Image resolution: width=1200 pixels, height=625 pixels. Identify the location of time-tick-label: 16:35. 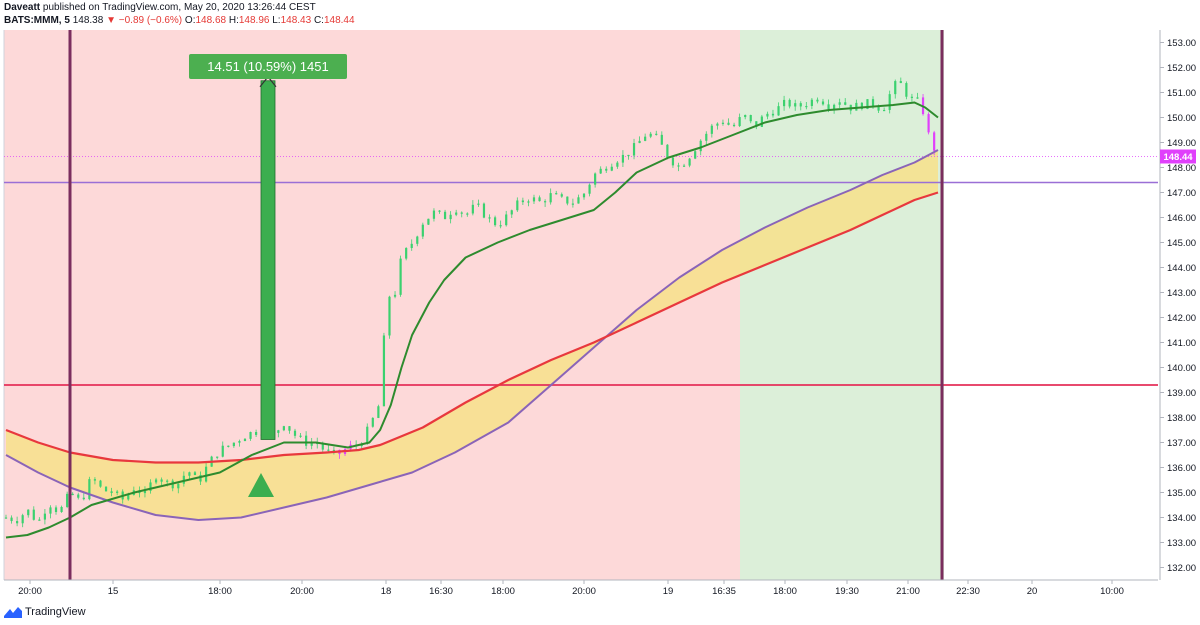
(724, 591).